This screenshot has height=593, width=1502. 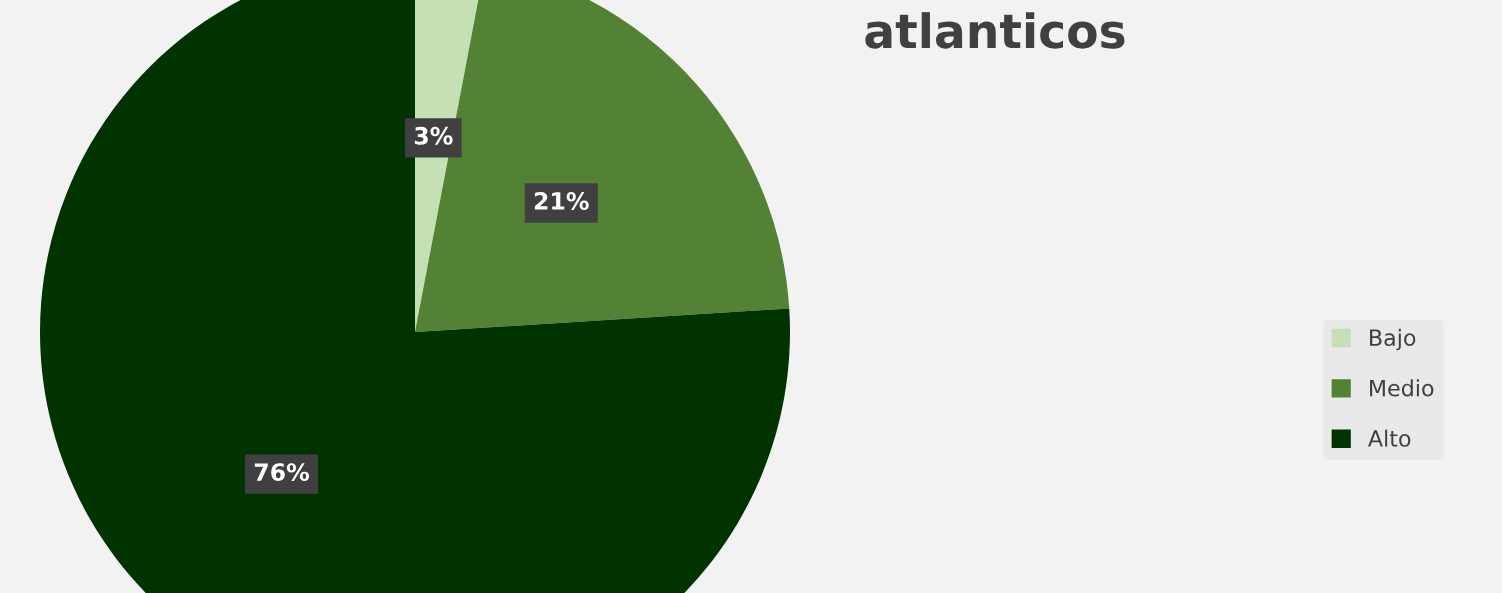 What do you see at coordinates (1393, 339) in the screenshot?
I see `legend-label: Bajo` at bounding box center [1393, 339].